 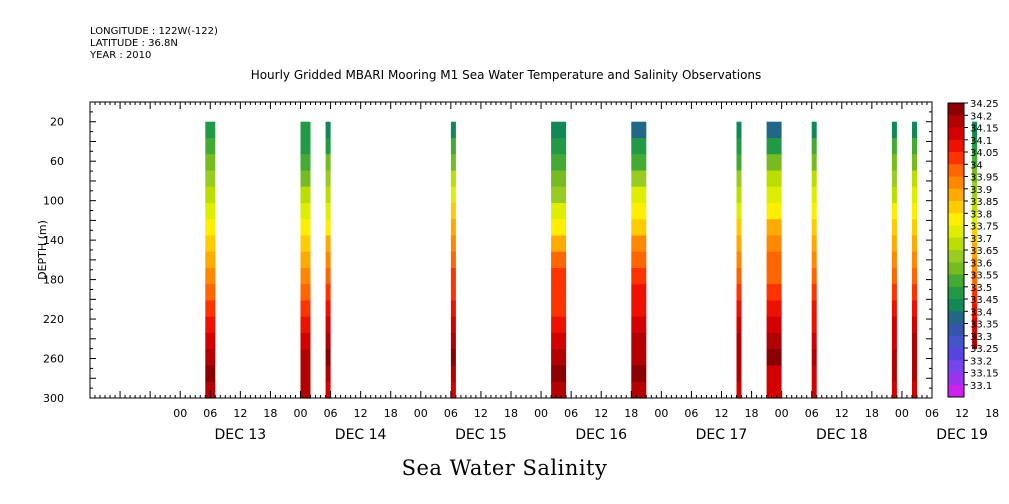 I want to click on latitude-label: LATITUDE : 36.8N, so click(x=134, y=43).